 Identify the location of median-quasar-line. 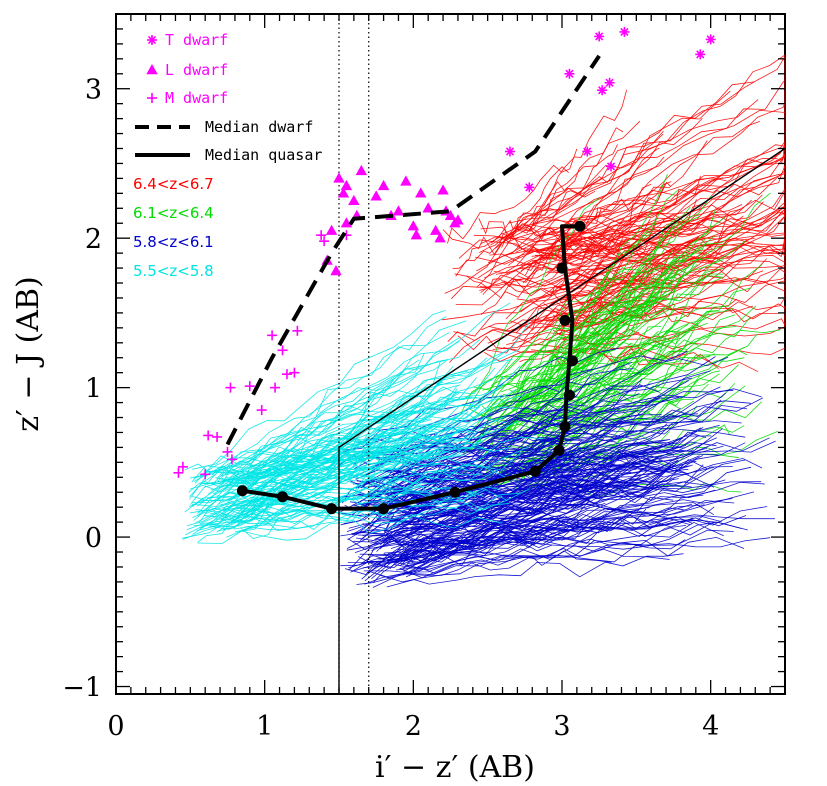
(411, 367).